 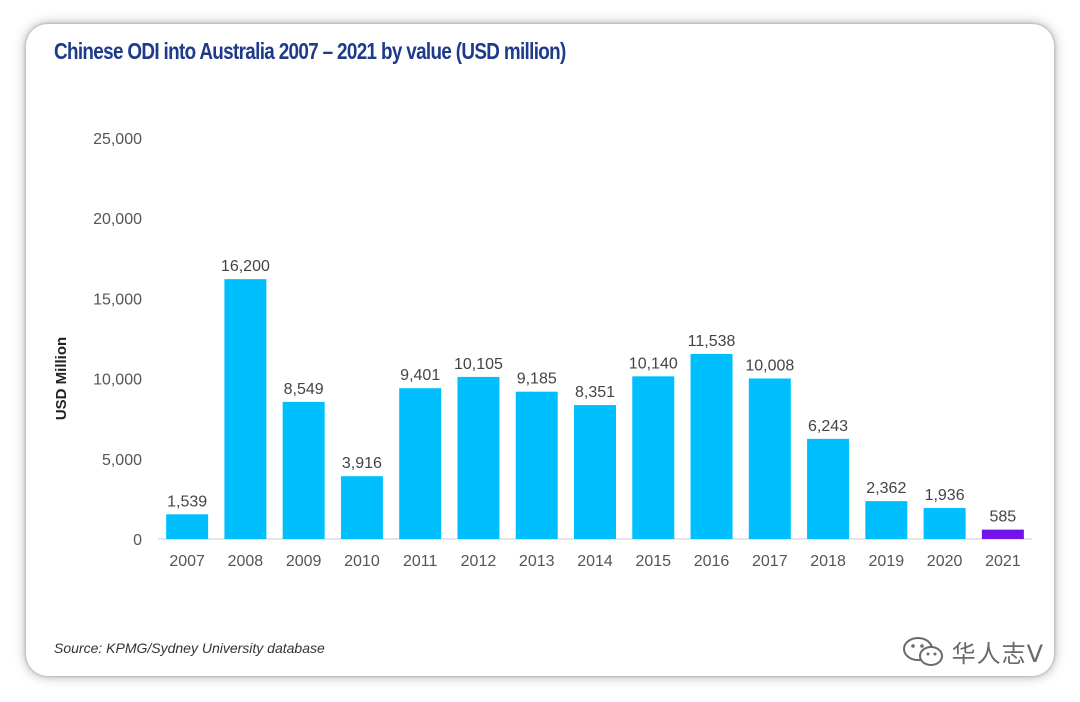 I want to click on bar-2018, so click(x=828, y=488).